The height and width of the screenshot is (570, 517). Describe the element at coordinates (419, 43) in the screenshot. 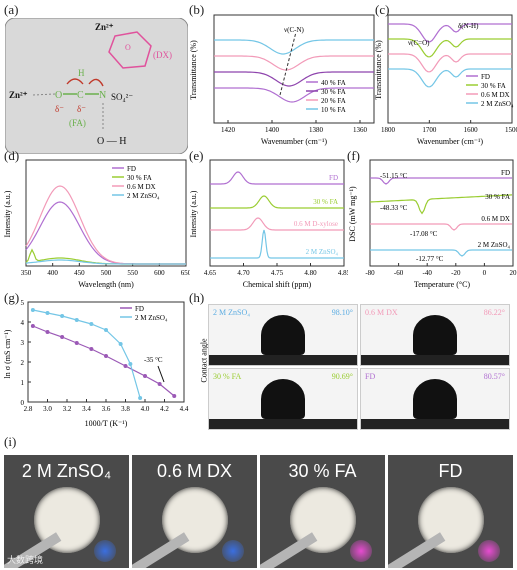

I see `co-annotation: ν(C=O)` at that location.